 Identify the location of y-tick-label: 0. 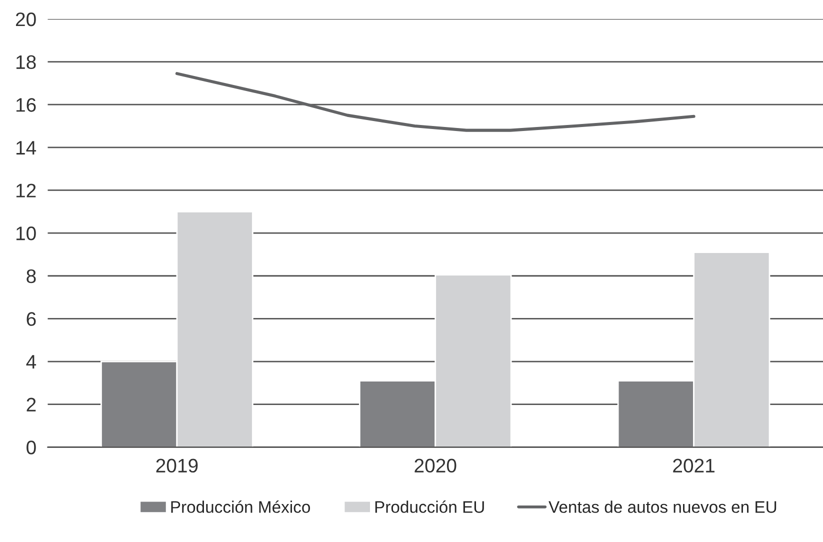
(31, 447).